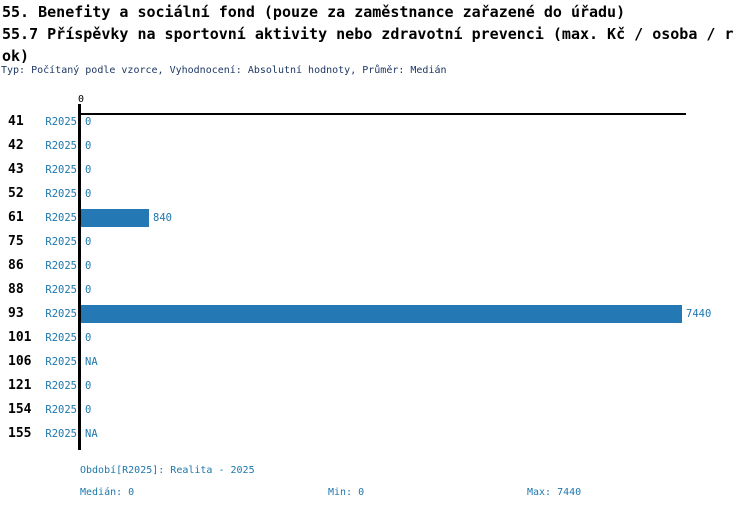 The height and width of the screenshot is (510, 750). I want to click on row-value-label: 7440, so click(699, 314).